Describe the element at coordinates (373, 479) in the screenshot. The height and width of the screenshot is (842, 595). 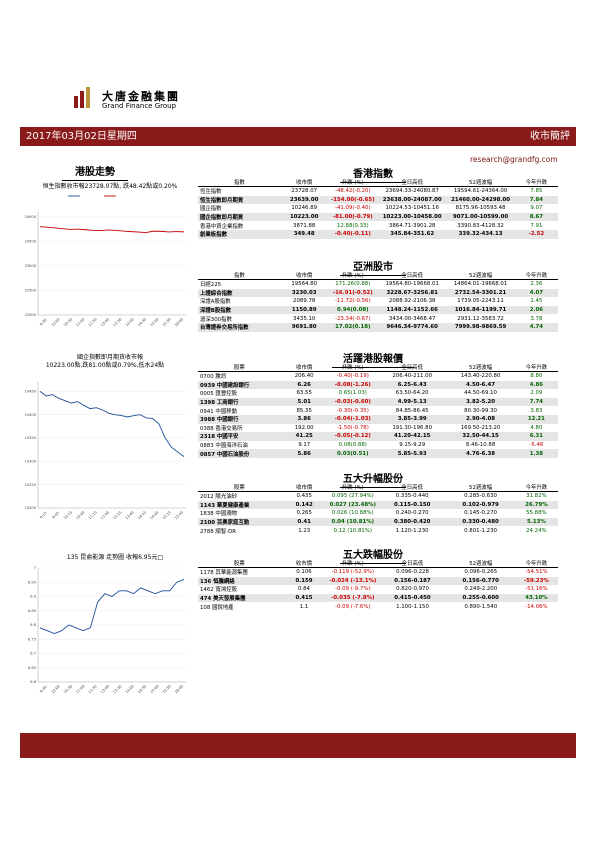
I see `top-gainers-title: 五大升幅股份` at that location.